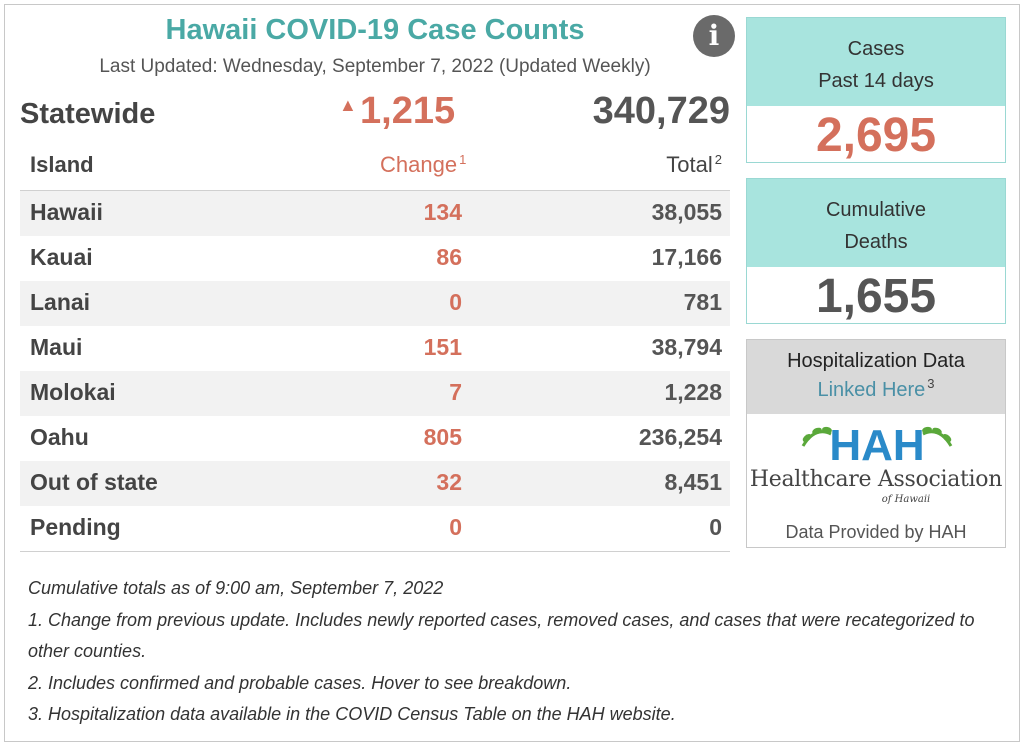  Describe the element at coordinates (60, 302) in the screenshot. I see `island-name: Lanai` at that location.